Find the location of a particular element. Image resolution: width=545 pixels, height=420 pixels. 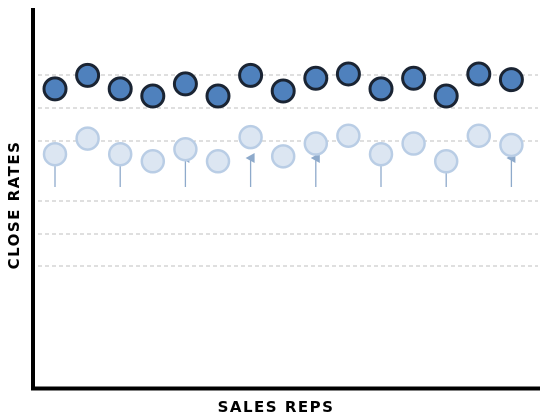

y-axis-label: CLOSE RATES is located at coordinates (14, 205).